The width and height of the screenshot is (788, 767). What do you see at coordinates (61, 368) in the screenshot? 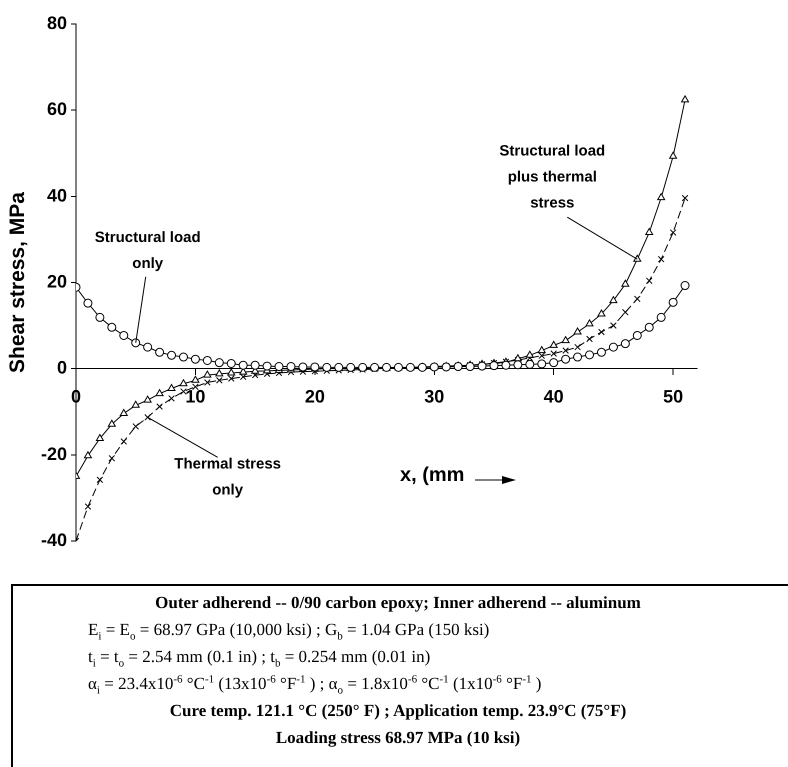
I see `y-tick-label: 0` at bounding box center [61, 368].